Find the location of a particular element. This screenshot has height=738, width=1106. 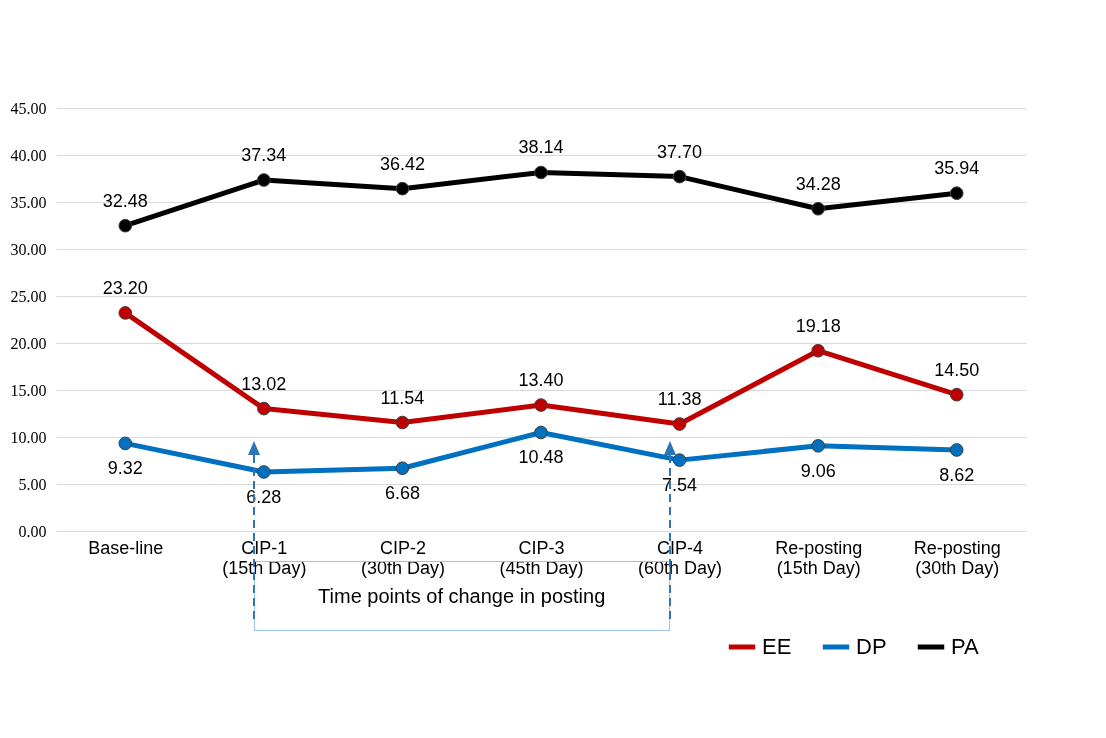

data-label: 9.06 is located at coordinates (818, 470).